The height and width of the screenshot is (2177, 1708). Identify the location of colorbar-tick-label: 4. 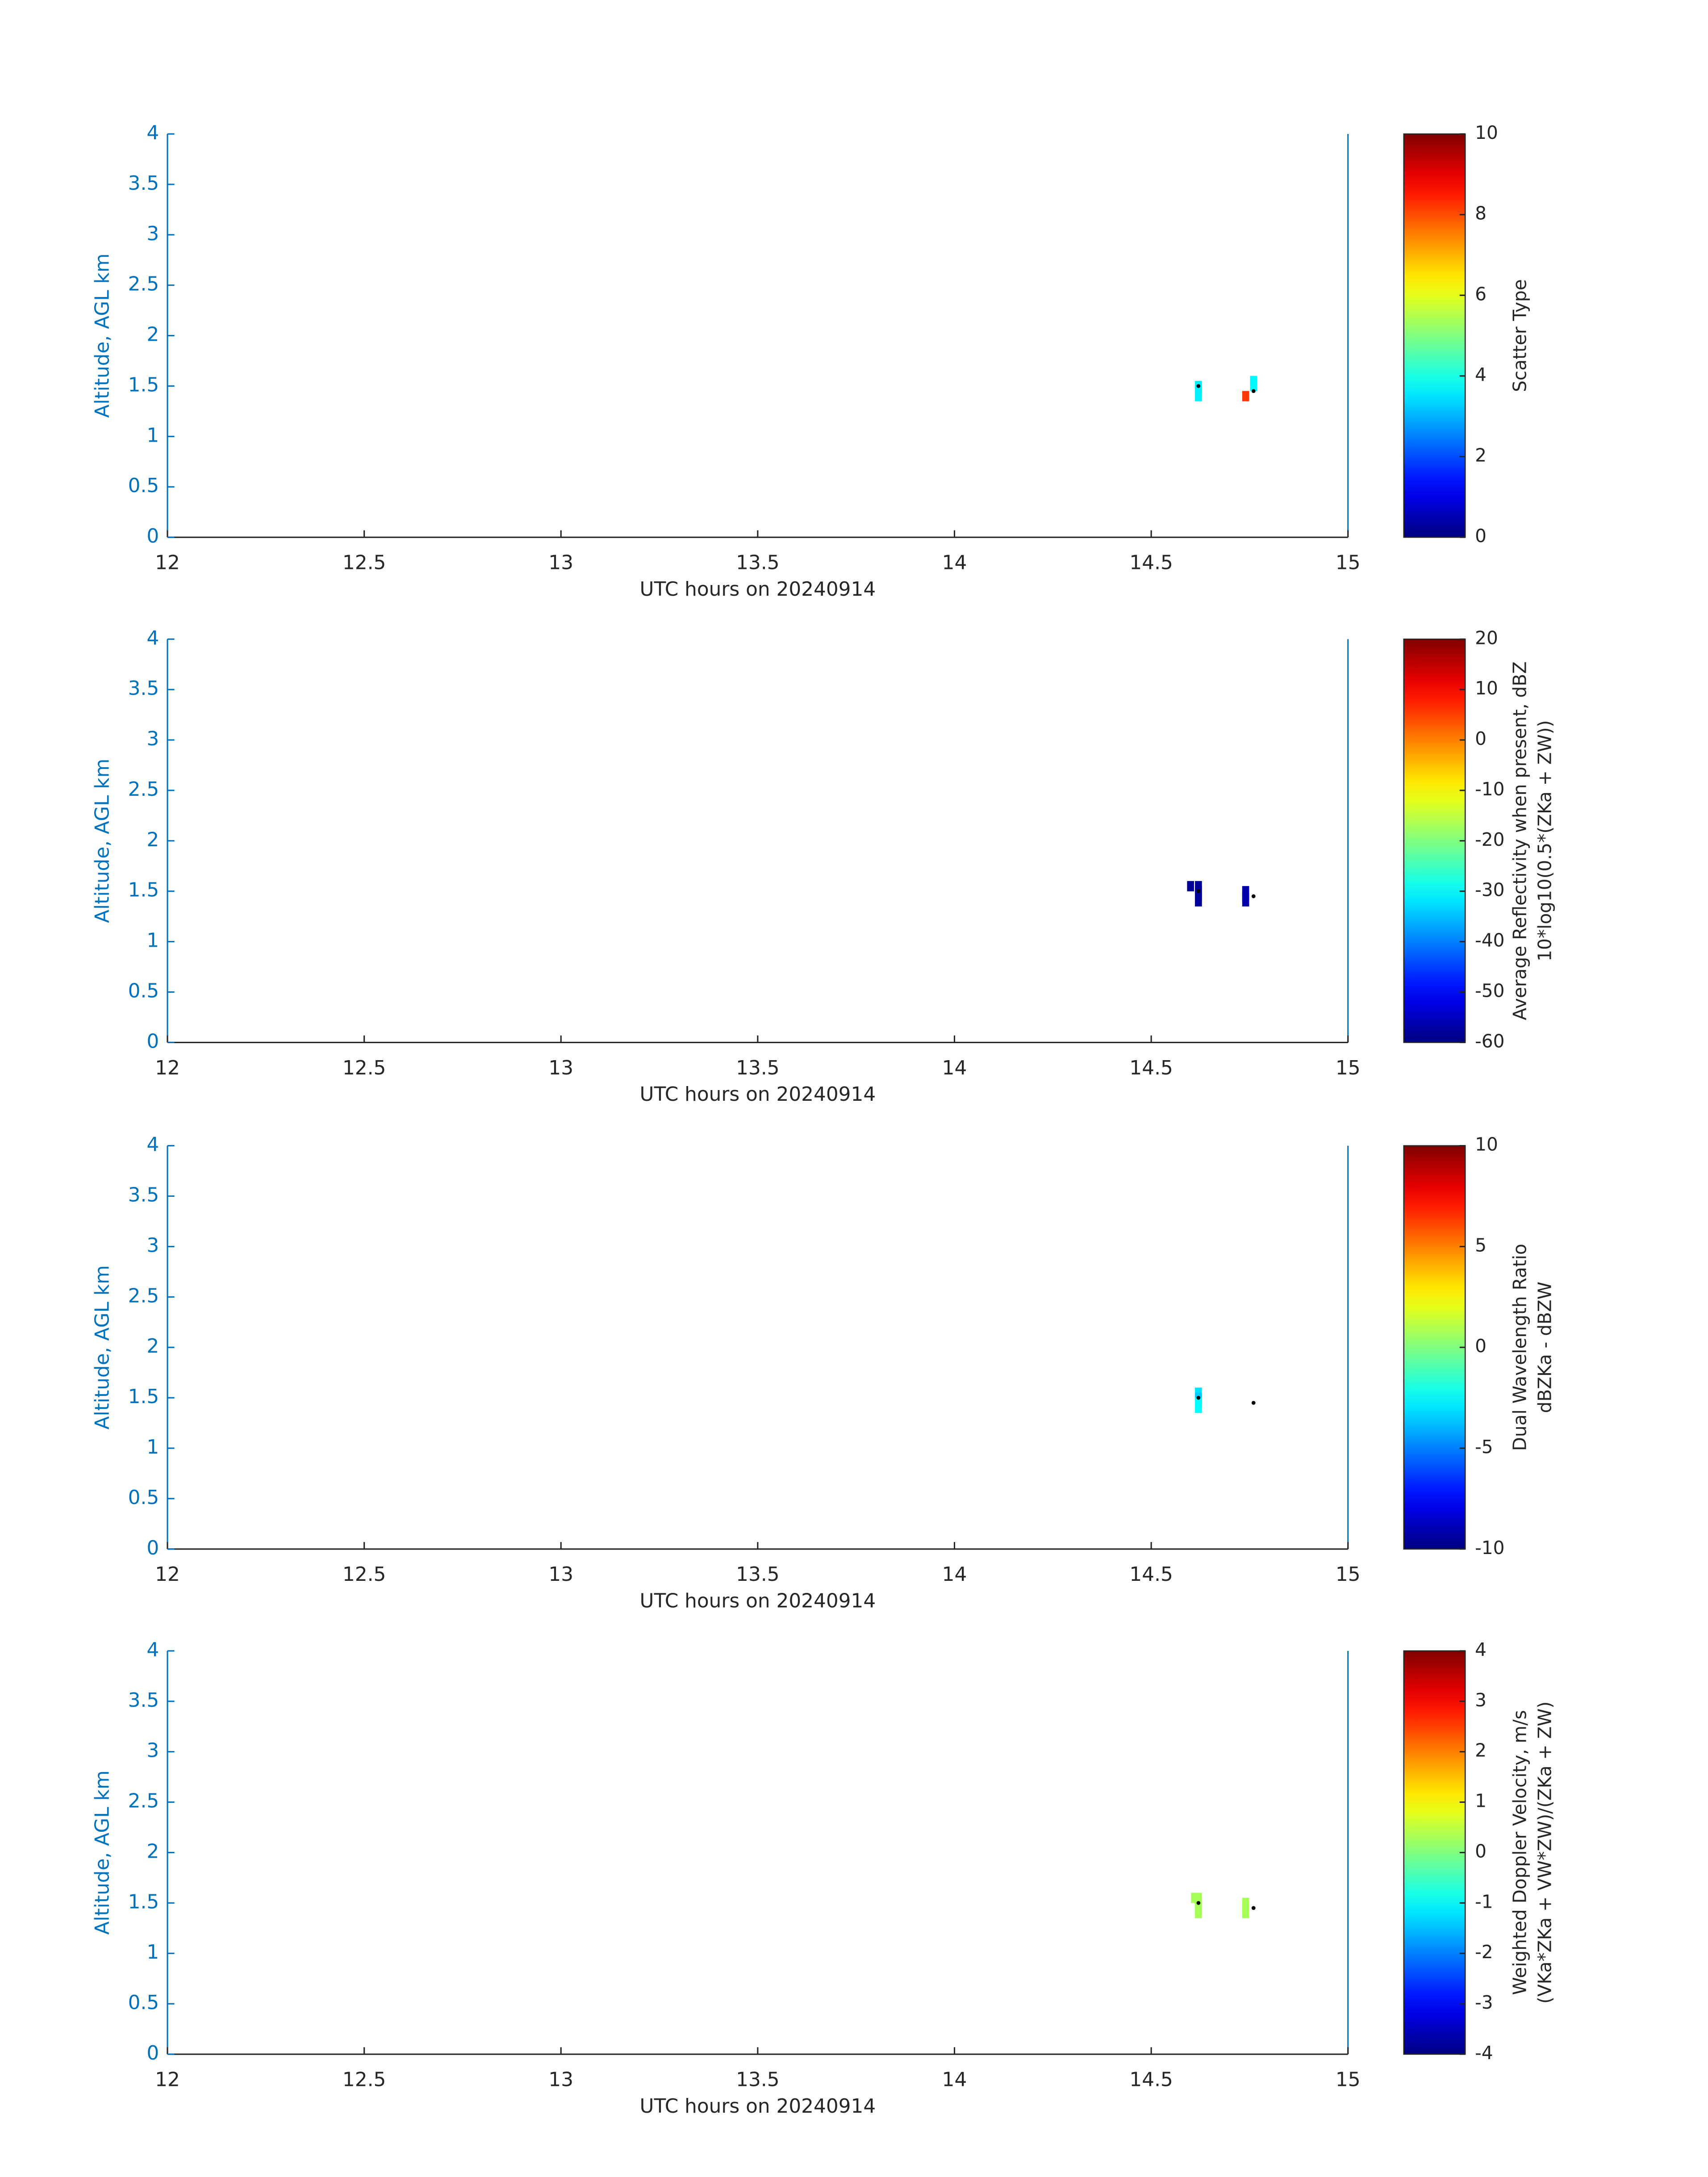
(1481, 374).